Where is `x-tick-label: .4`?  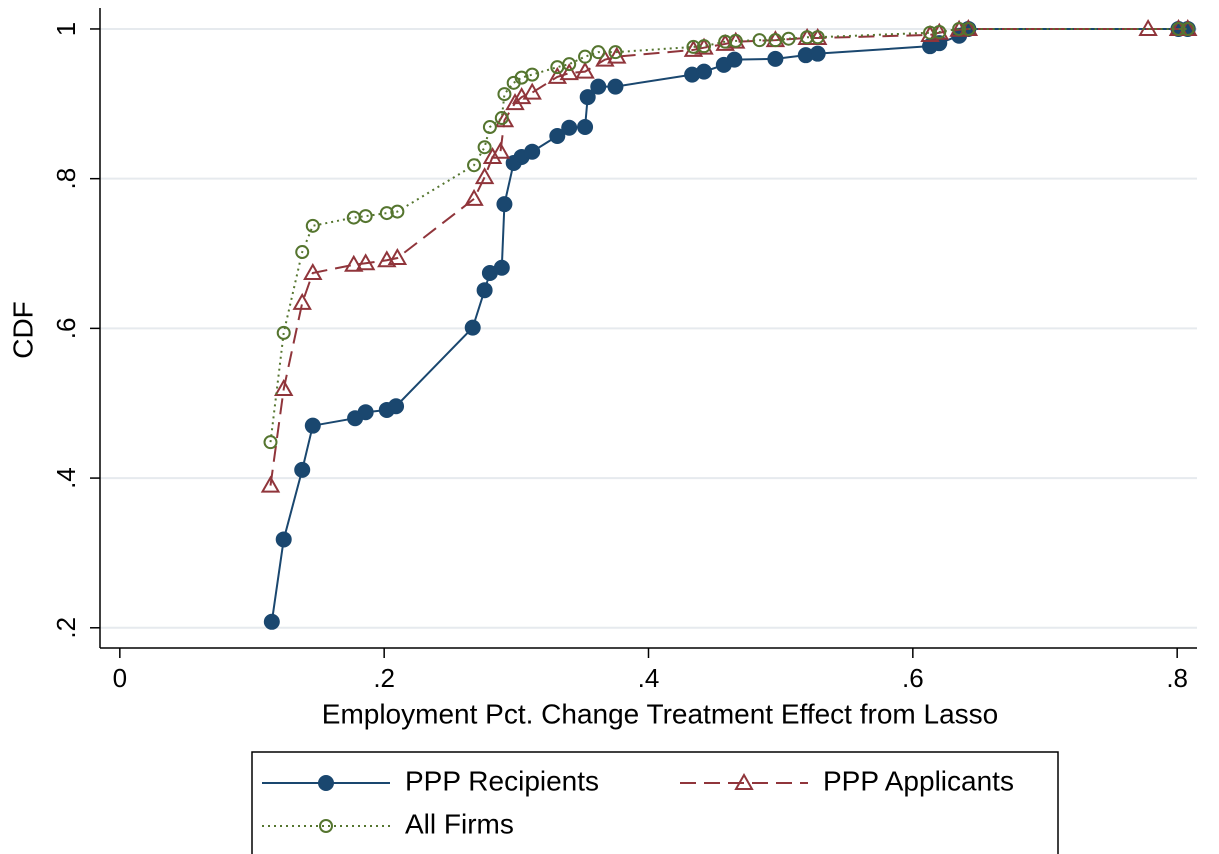 x-tick-label: .4 is located at coordinates (649, 678).